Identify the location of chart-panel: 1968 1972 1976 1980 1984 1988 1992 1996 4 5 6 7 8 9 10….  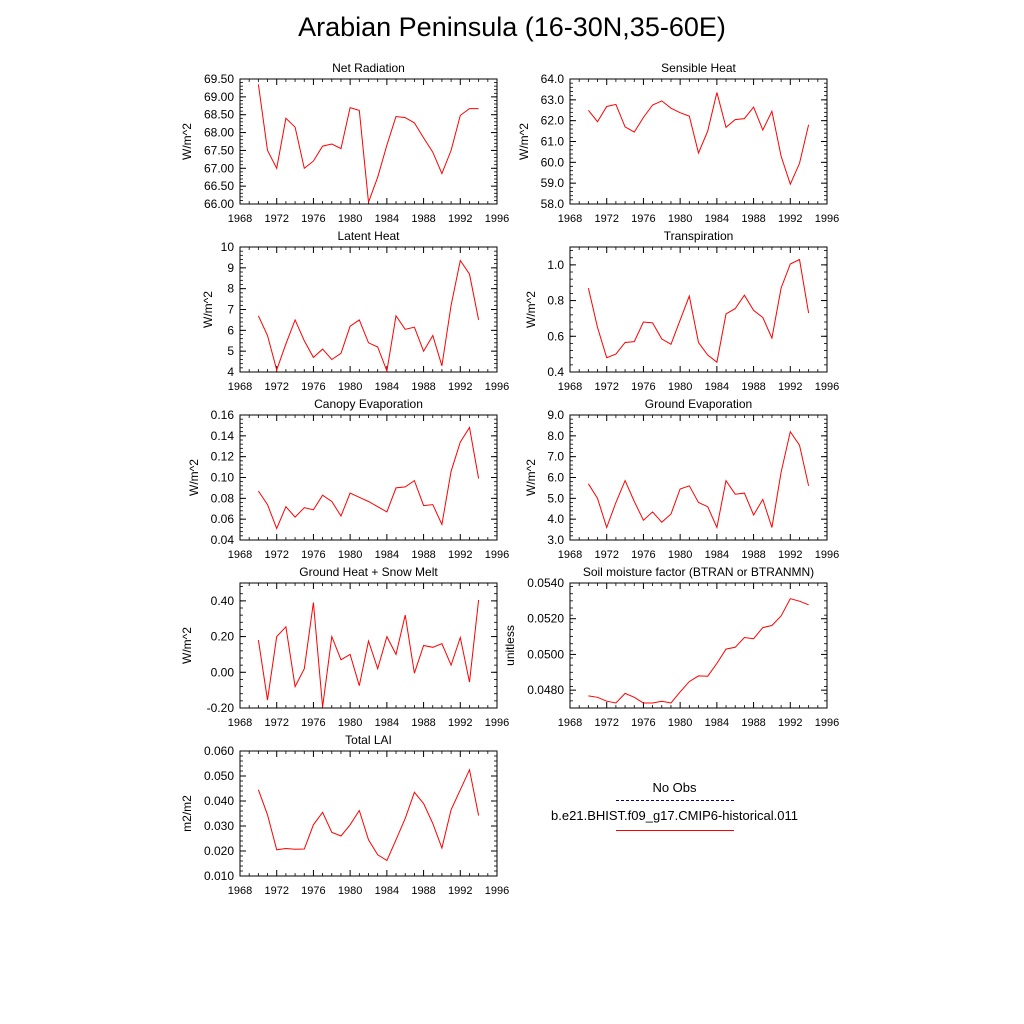
(355, 311).